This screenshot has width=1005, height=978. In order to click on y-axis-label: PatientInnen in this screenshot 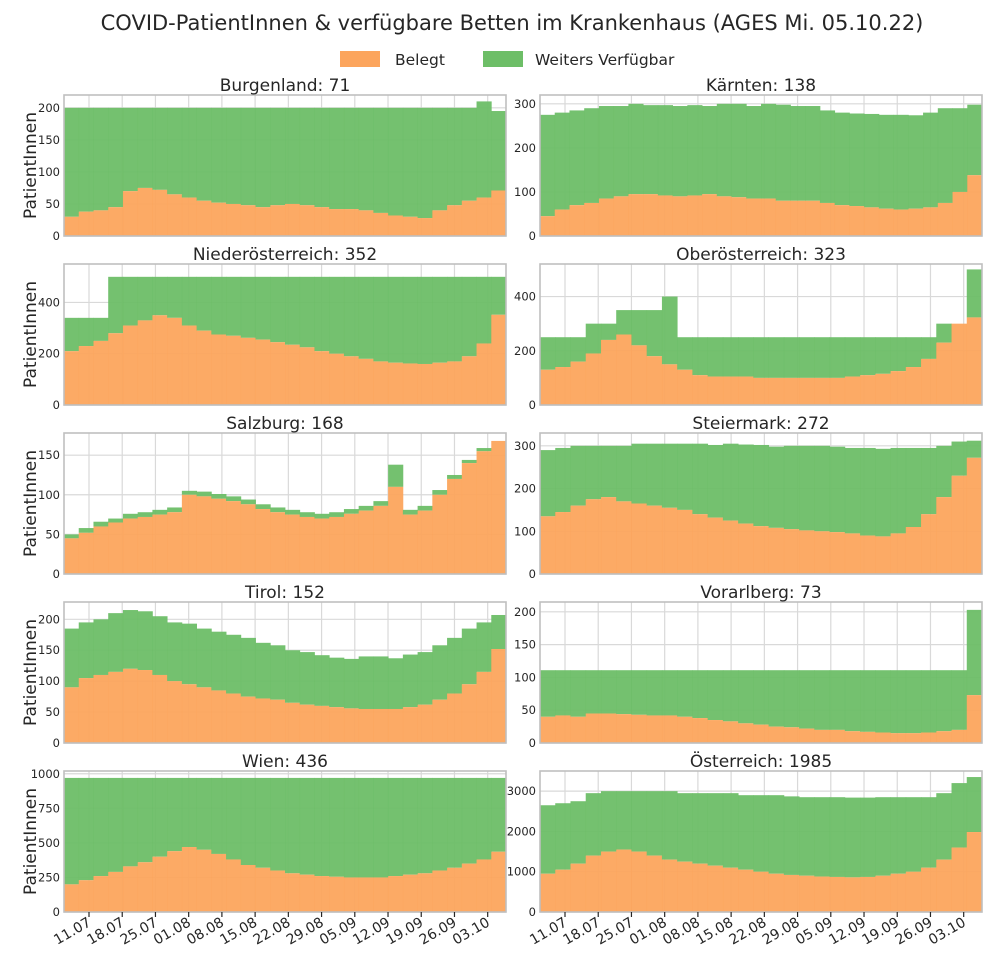, I will do `click(31, 165)`.